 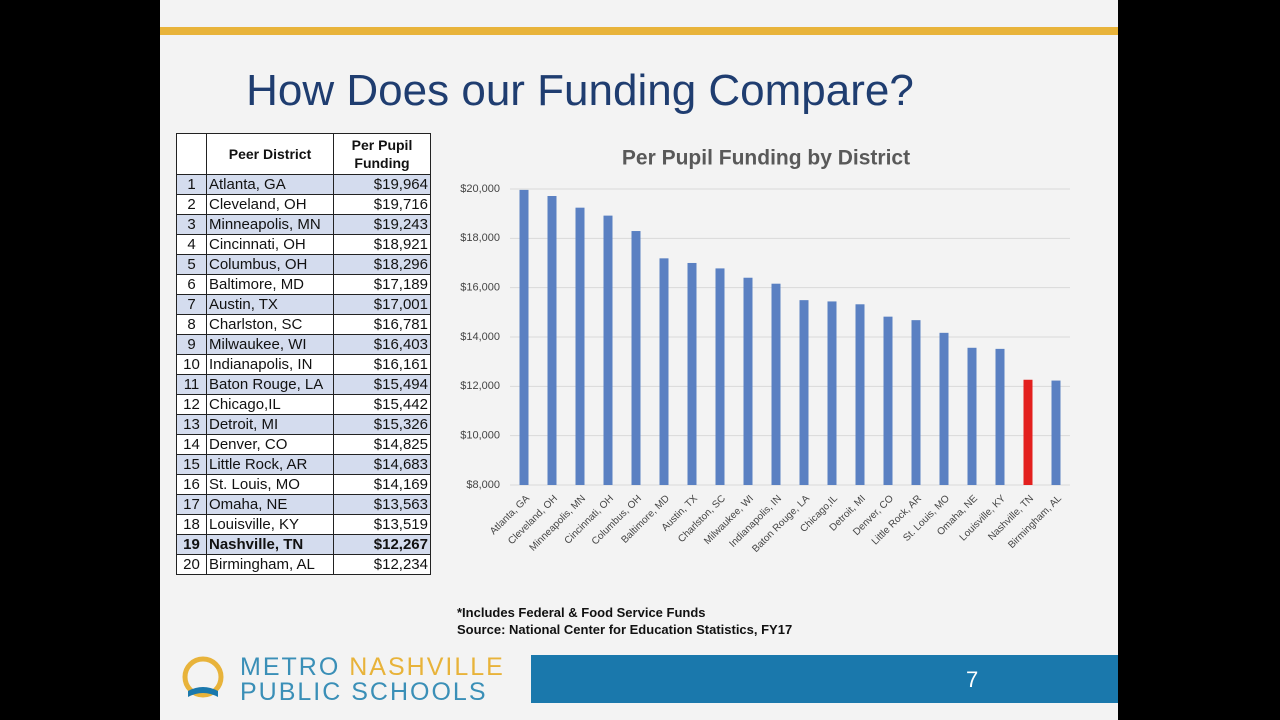 I want to click on table-row: 16 St. Louis, MO $14,169, so click(x=303, y=484).